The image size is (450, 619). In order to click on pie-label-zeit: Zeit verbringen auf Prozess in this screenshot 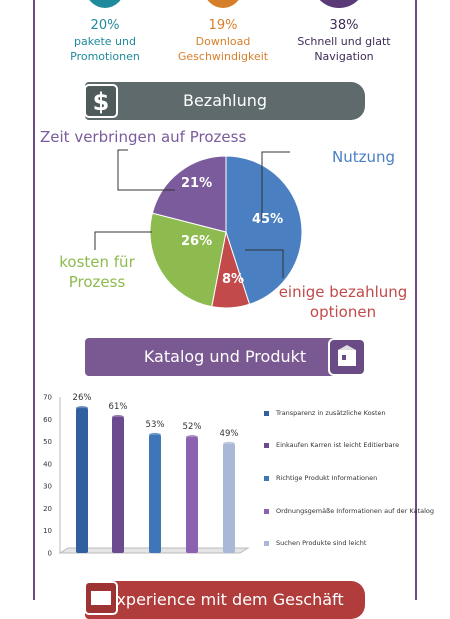, I will do `click(143, 137)`.